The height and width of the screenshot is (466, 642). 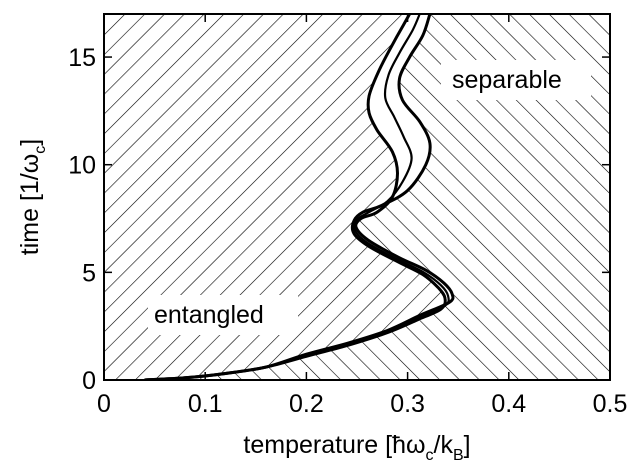 What do you see at coordinates (399, 445) in the screenshot?
I see `x-axis-label-hbar: ħ` at bounding box center [399, 445].